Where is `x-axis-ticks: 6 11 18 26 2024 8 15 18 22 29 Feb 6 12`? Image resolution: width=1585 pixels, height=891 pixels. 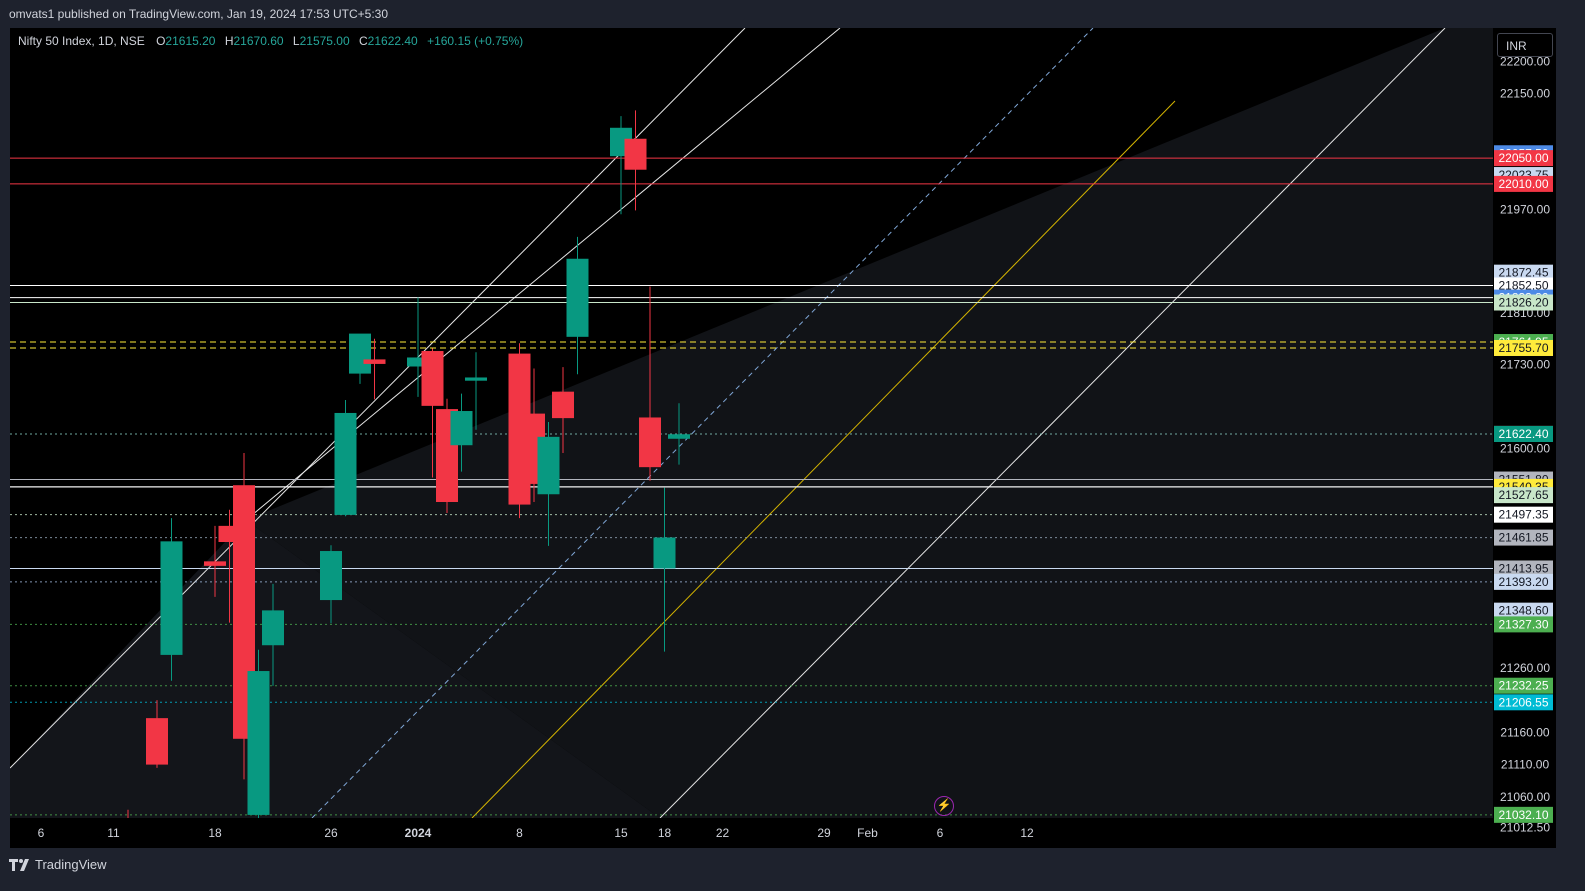 x-axis-ticks: 6 11 18 26 2024 8 15 18 22 29 Feb 6 12 is located at coordinates (536, 833).